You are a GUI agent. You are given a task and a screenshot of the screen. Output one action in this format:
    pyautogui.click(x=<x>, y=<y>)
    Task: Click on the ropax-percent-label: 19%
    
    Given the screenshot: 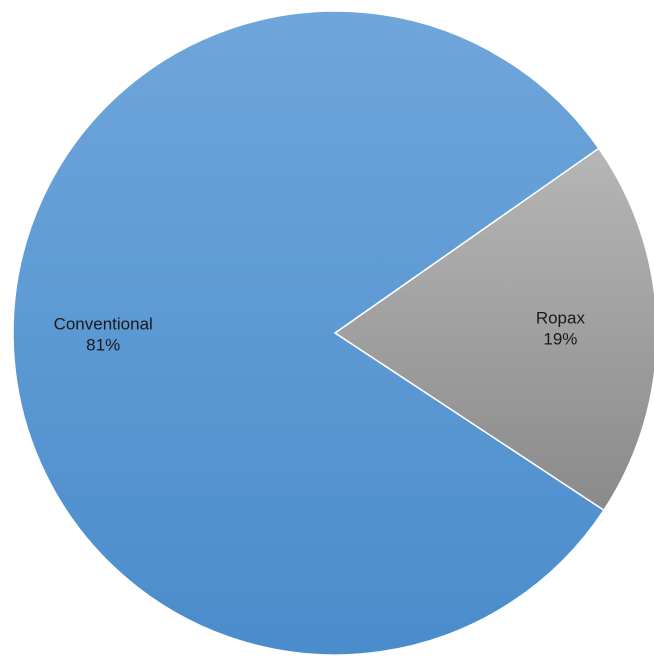 What is the action you would take?
    pyautogui.click(x=560, y=338)
    